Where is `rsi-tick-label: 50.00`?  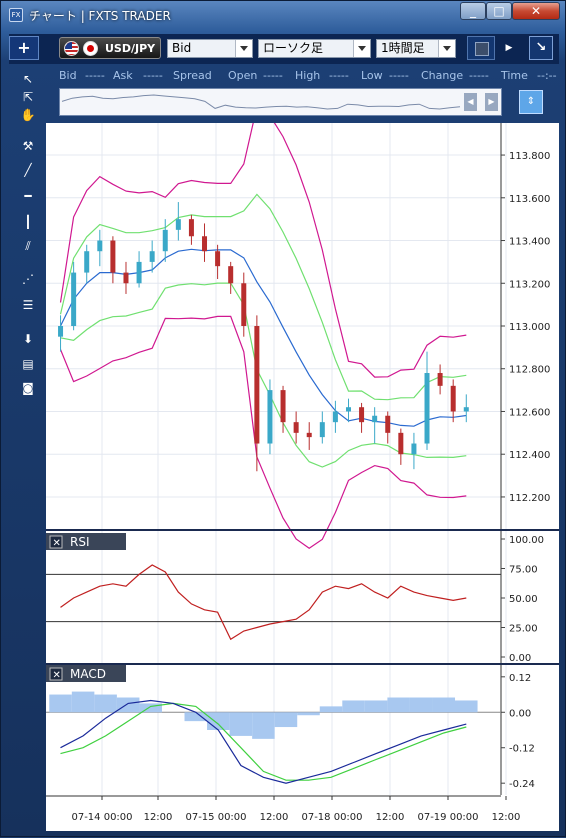 rsi-tick-label: 50.00 is located at coordinates (523, 599).